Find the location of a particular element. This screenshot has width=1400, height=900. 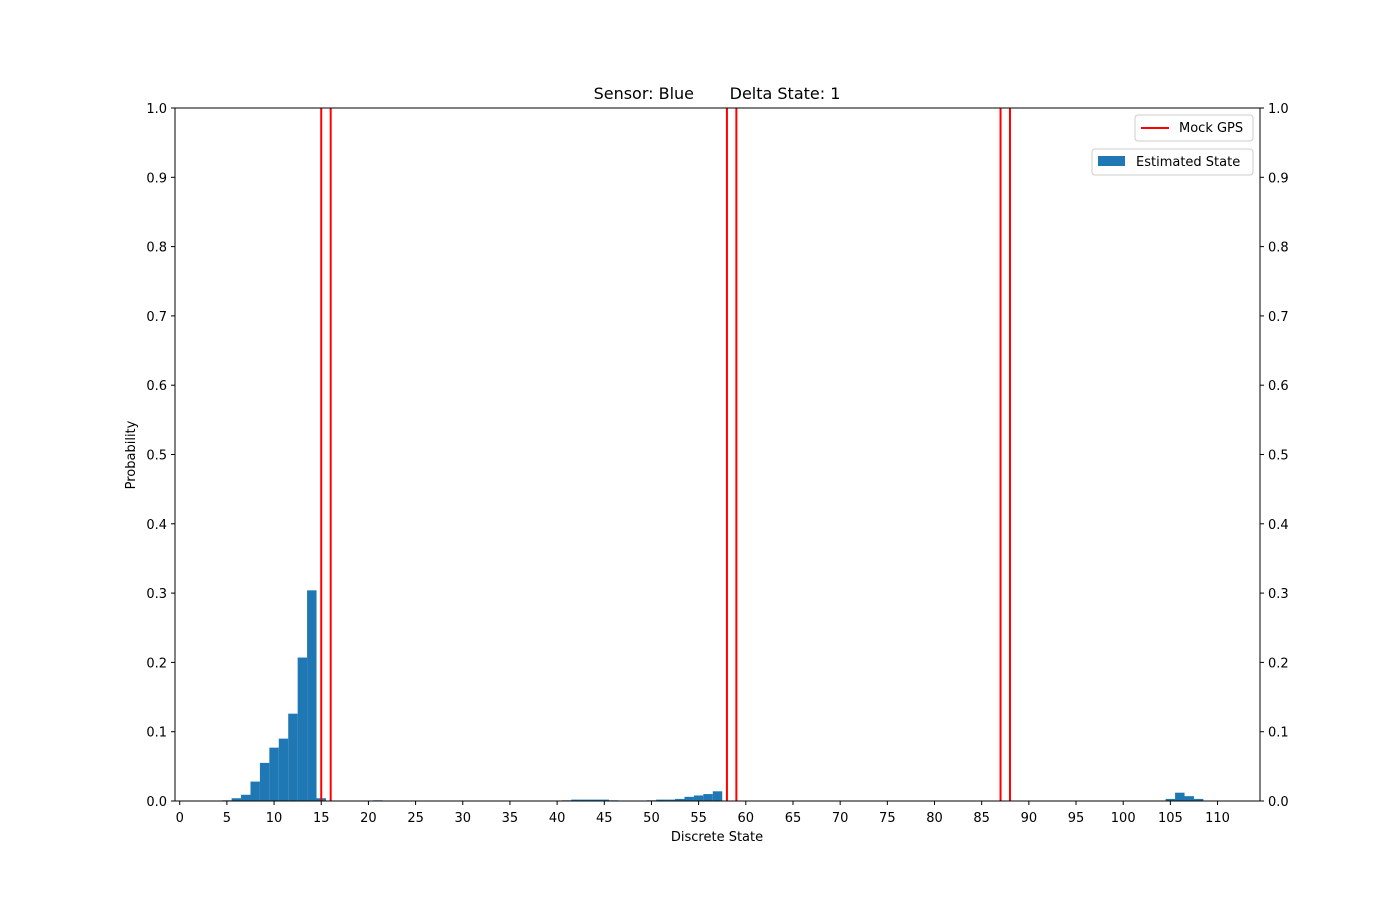

y-tick-label-left: 0.2 is located at coordinates (156, 663).